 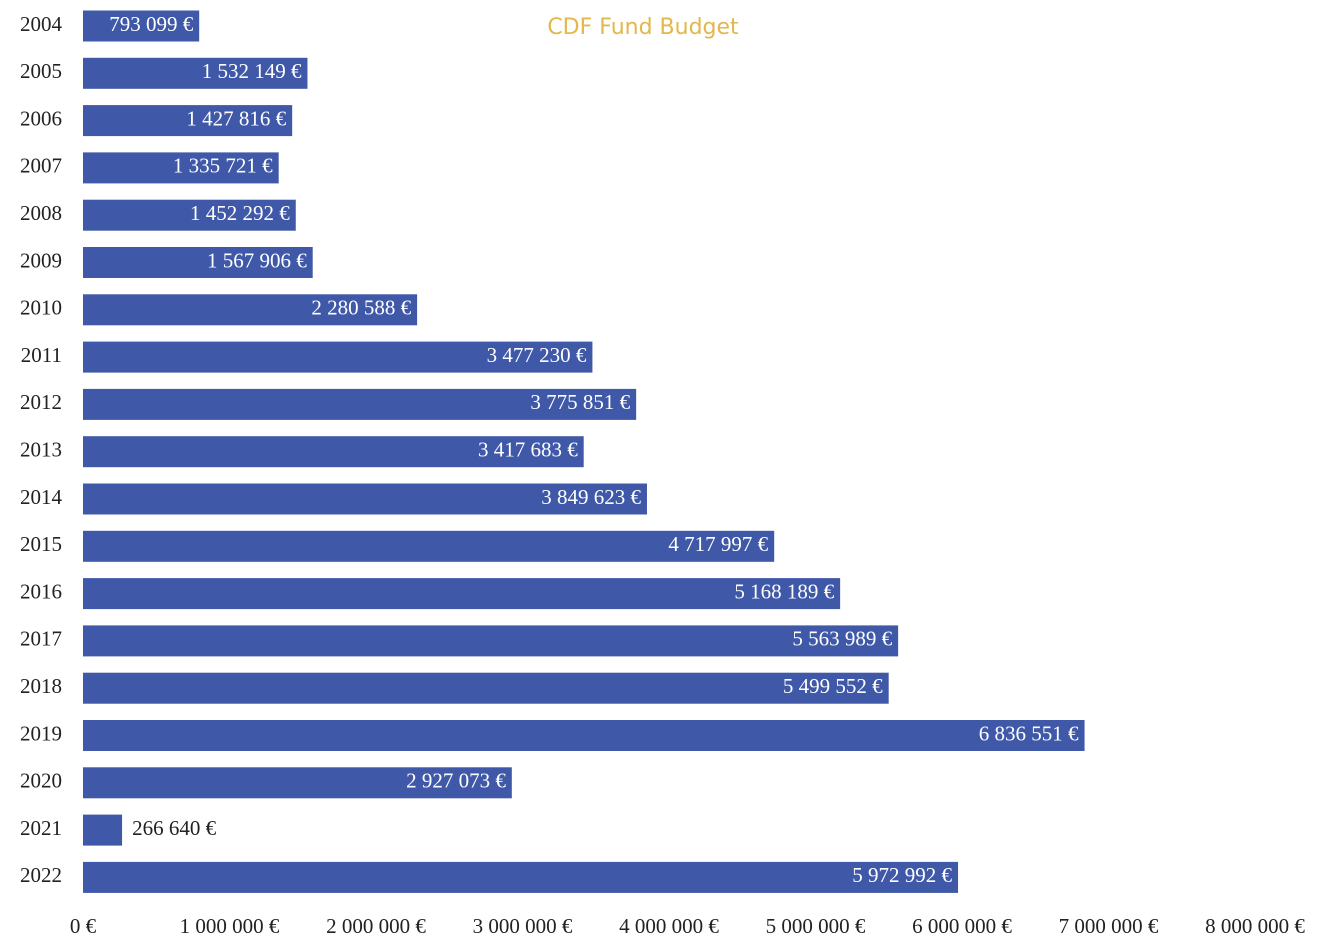 What do you see at coordinates (361, 308) in the screenshot?
I see `value-label: 2 280 588 €` at bounding box center [361, 308].